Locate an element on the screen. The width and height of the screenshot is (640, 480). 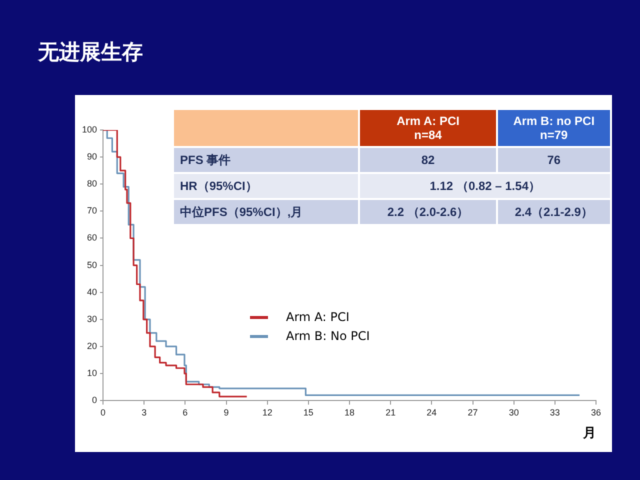
y-tick-label: 80 is located at coordinates (92, 183).